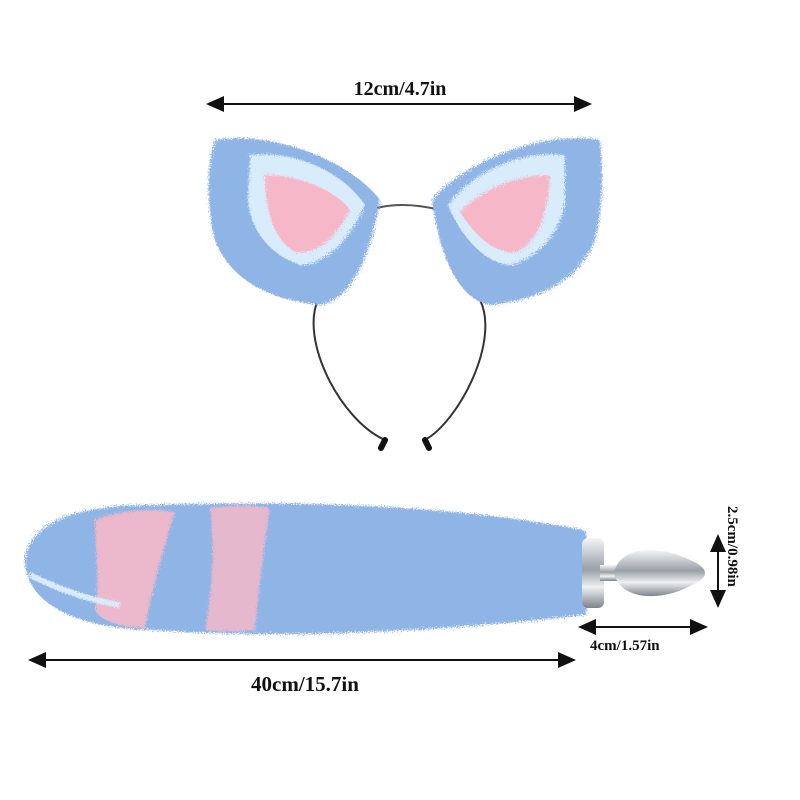 This screenshot has height=800, width=800. What do you see at coordinates (305, 684) in the screenshot?
I see `tail-length-label: 40cm/15.7in` at bounding box center [305, 684].